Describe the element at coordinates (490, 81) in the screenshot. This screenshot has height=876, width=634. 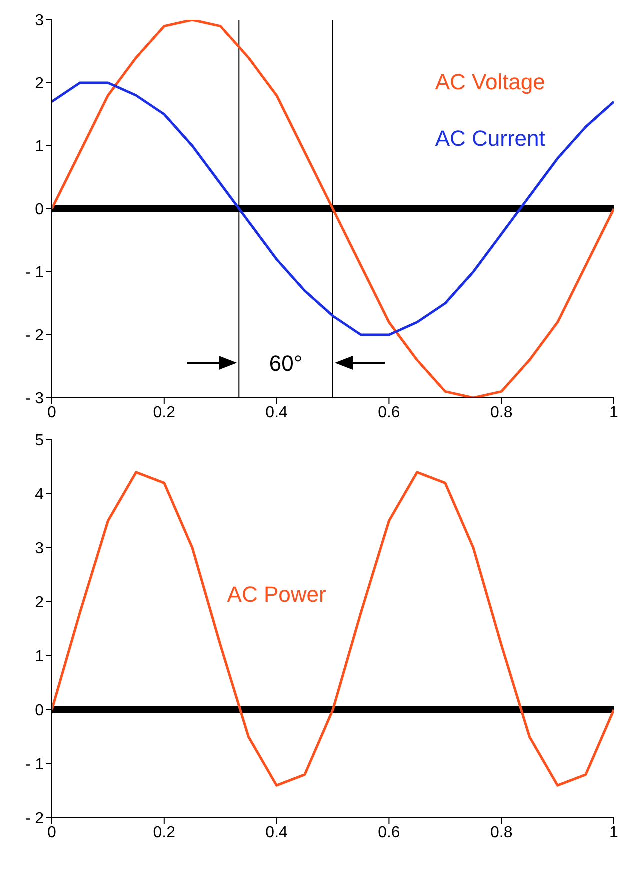
I see `text: AC Voltage` at that location.